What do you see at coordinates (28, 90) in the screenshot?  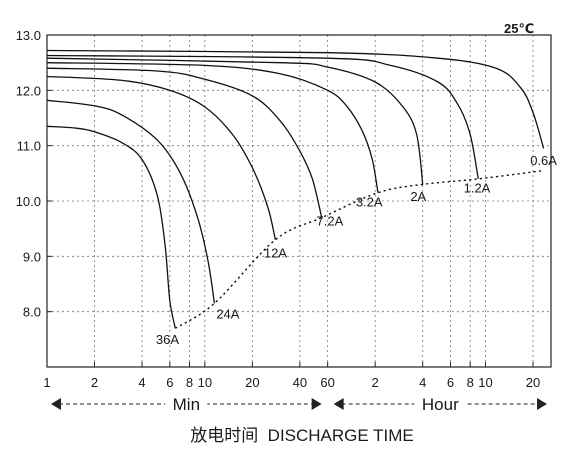 I see `y-tick-label: 12.0` at bounding box center [28, 90].